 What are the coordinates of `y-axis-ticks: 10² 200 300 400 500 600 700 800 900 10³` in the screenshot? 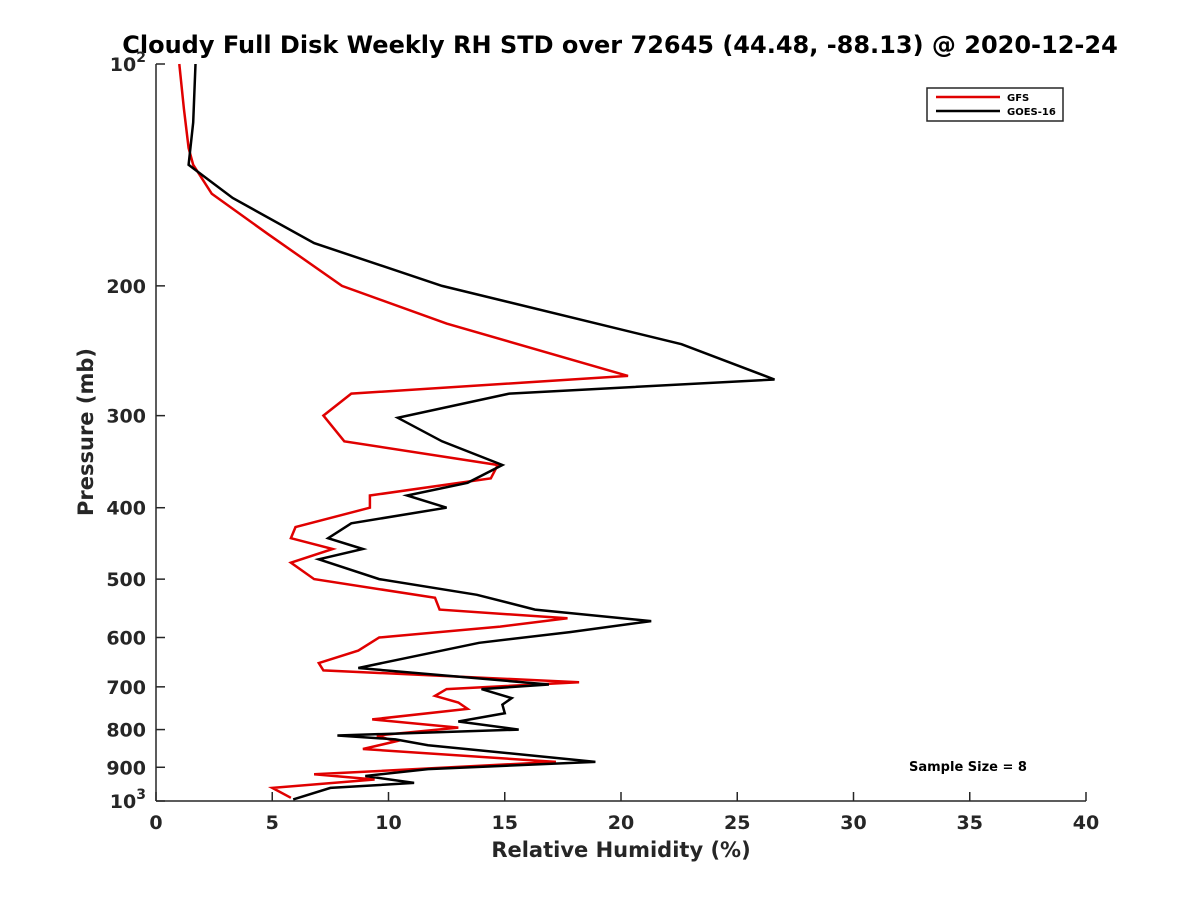 It's located at (135, 431).